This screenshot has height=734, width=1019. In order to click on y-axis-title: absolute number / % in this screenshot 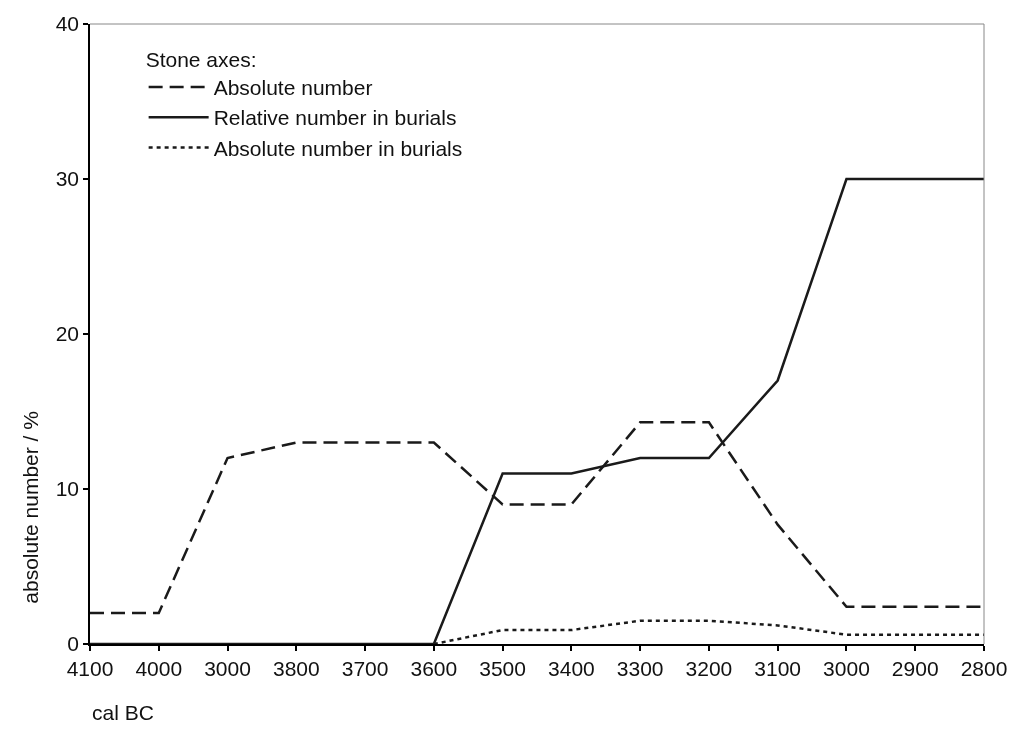, I will do `click(30, 507)`.